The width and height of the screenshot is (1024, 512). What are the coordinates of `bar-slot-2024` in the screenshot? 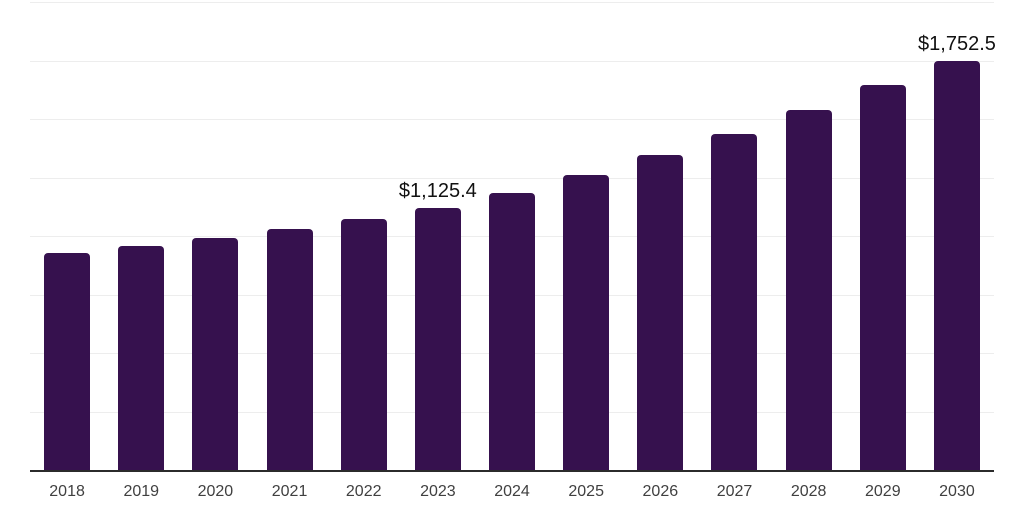 It's located at (512, 237).